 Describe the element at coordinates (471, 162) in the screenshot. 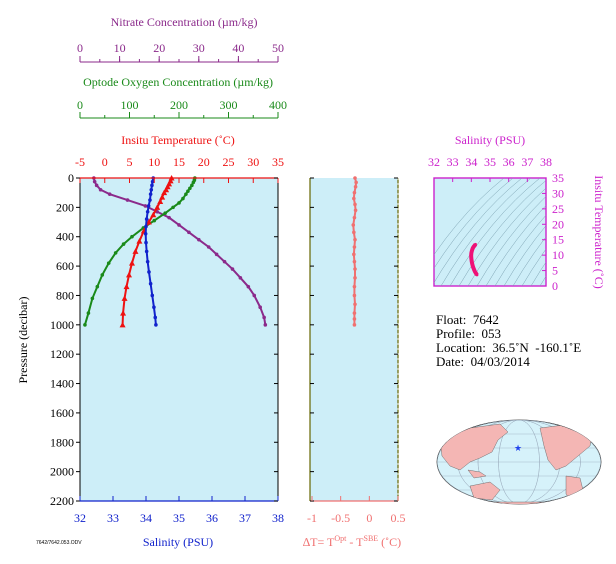

I see `ts-salinity-tick-label: 34` at that location.